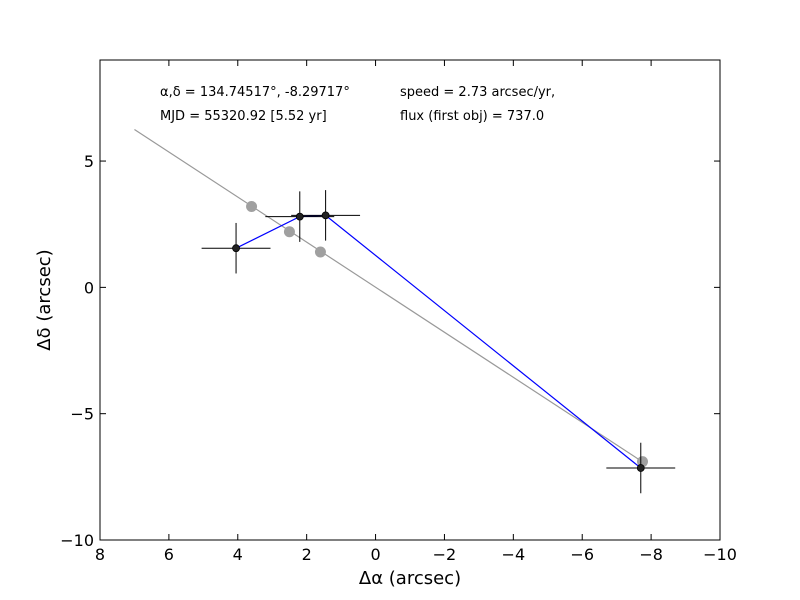 This screenshot has width=800, height=600. Describe the element at coordinates (720, 554) in the screenshot. I see `x-tick-label: −10` at that location.